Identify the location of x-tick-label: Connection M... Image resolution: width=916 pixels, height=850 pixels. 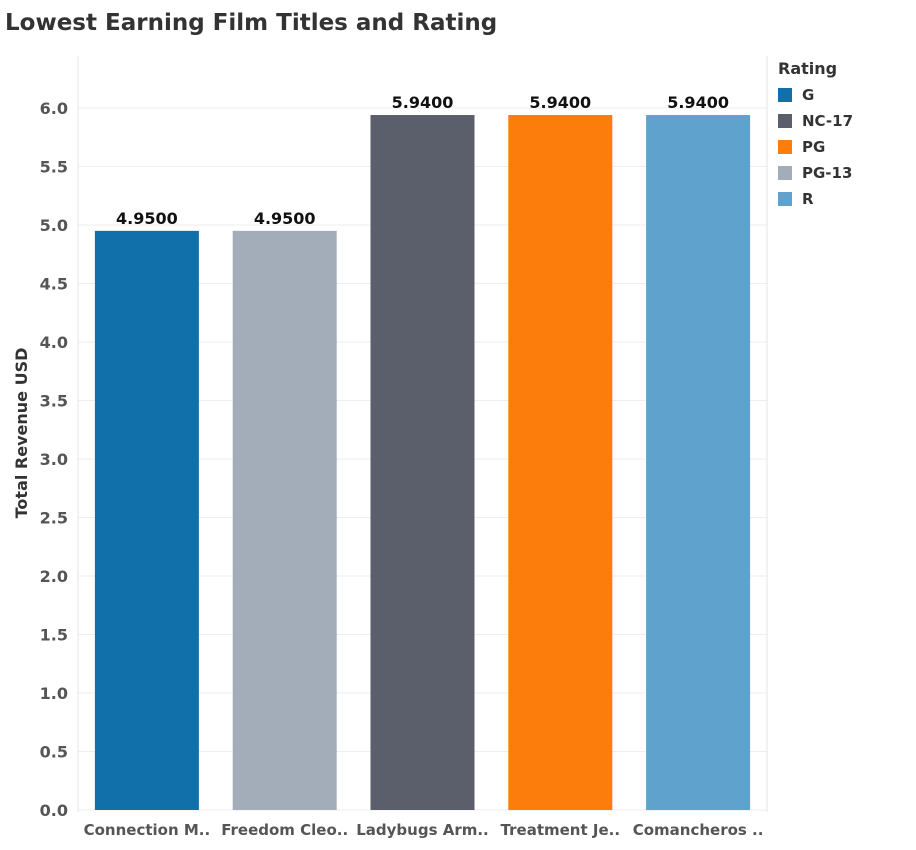
(147, 830).